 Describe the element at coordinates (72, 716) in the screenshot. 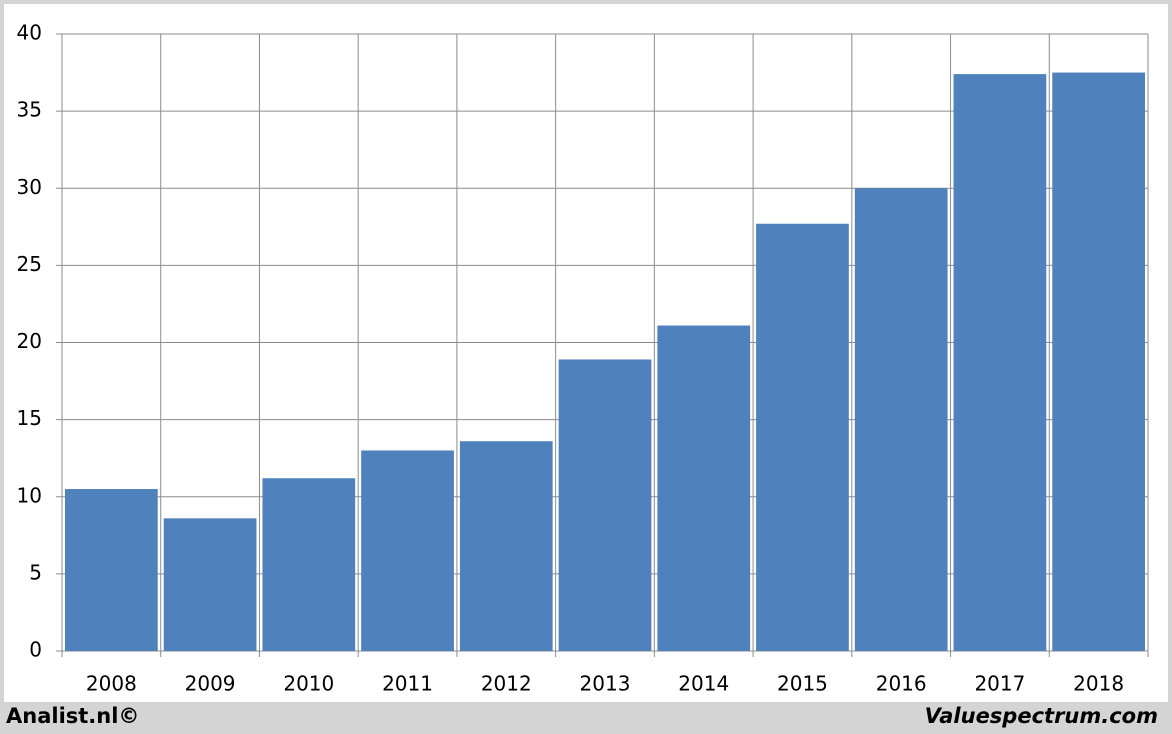

I see `footer-left: Analist.nl©` at that location.